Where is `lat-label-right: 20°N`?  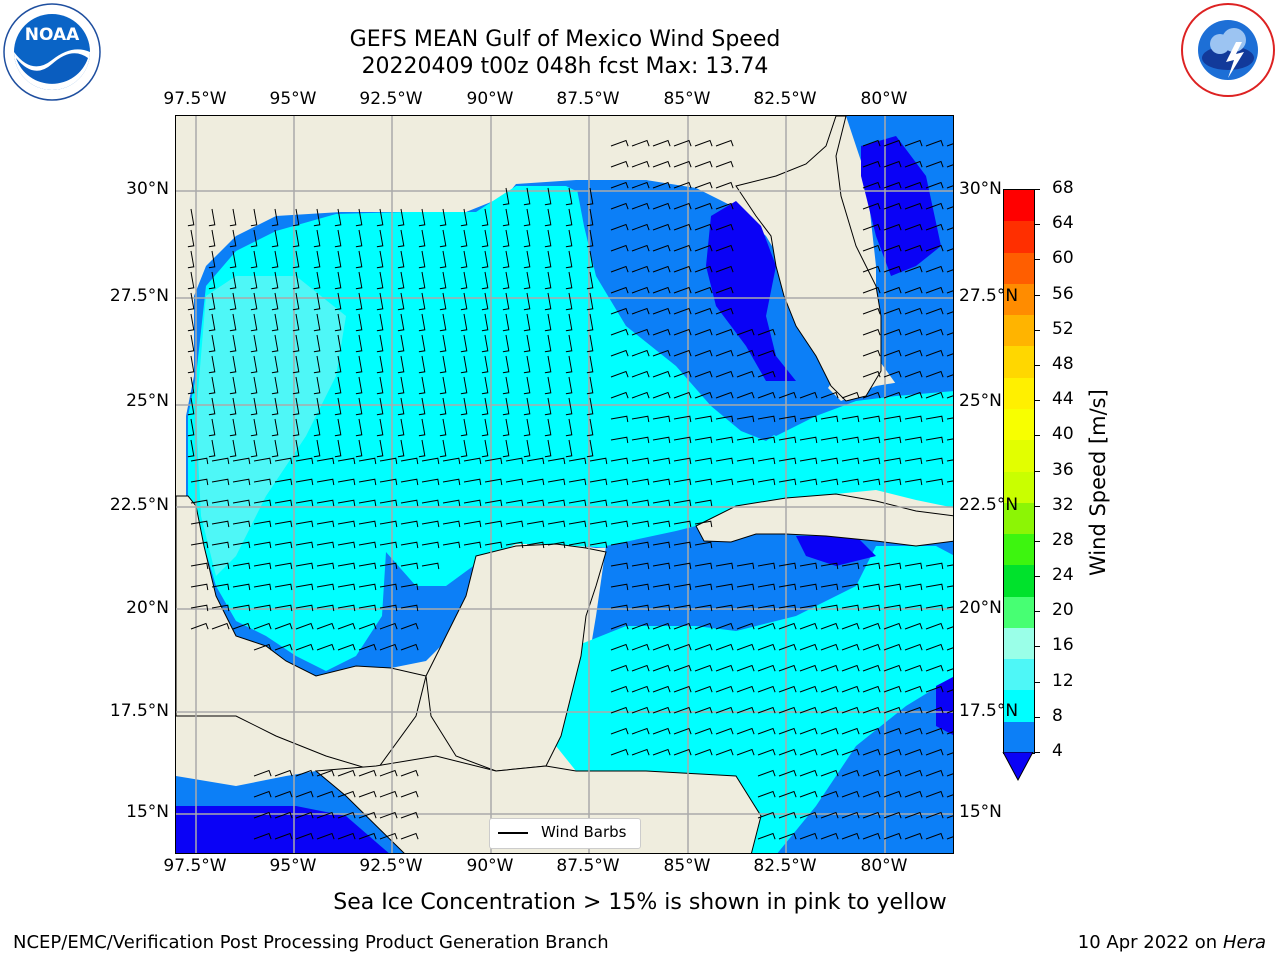 lat-label-right: 20°N is located at coordinates (980, 608).